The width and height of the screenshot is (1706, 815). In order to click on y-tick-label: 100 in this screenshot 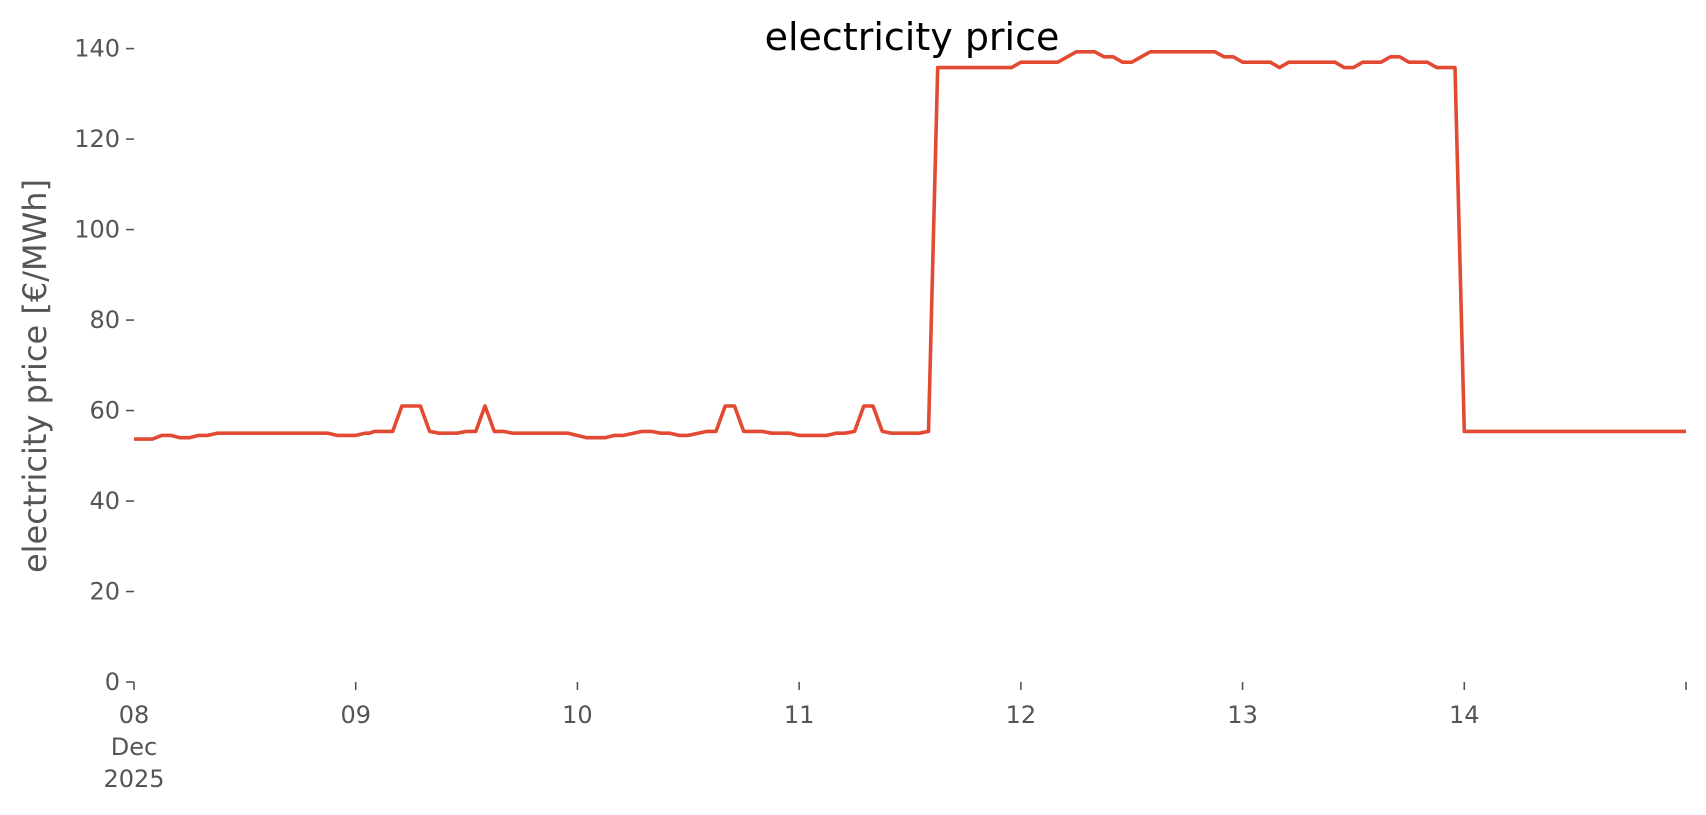, I will do `click(97, 230)`.